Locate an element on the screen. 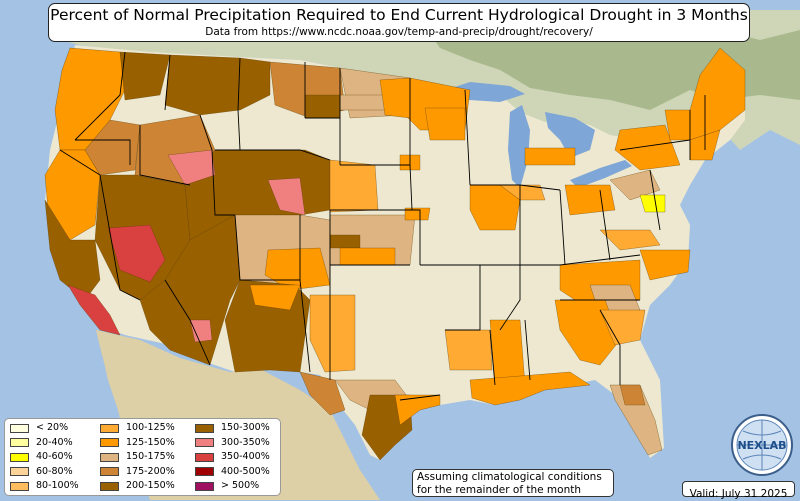 This screenshot has height=501, width=800. note-line-1: Assuming climatological conditions is located at coordinates (509, 477).